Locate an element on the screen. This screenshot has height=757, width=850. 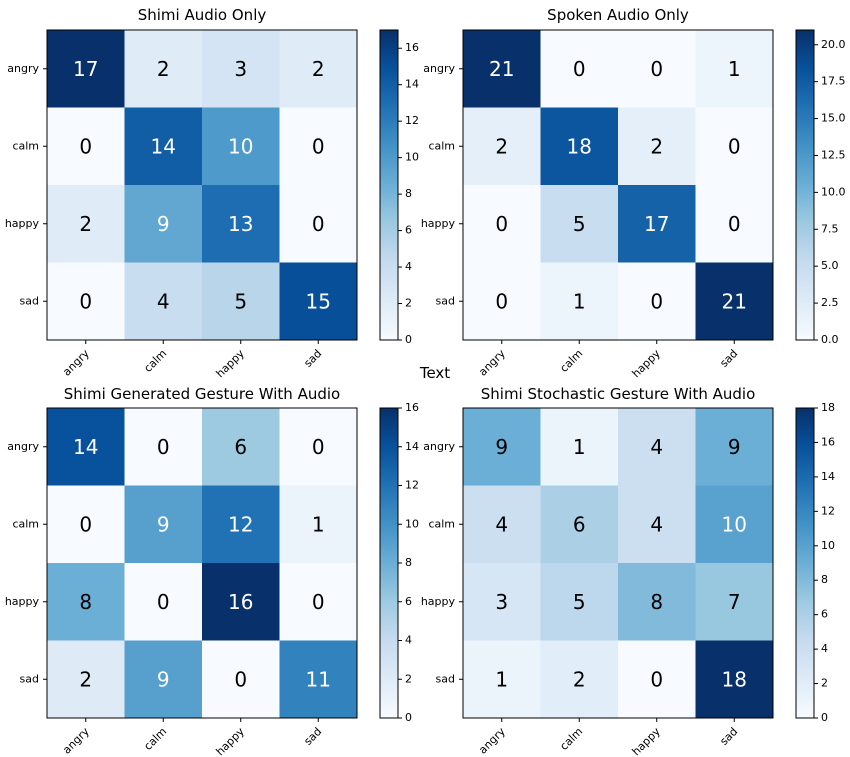
colorbar-tick-label: 0 is located at coordinates (824, 717).